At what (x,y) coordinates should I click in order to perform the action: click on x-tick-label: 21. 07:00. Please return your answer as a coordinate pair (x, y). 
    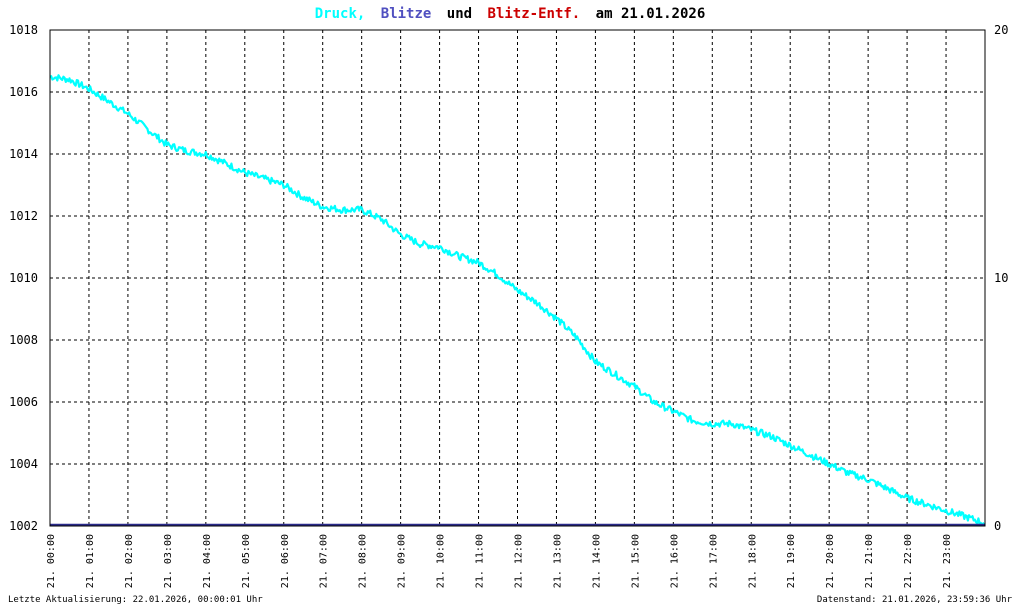
    Looking at the image, I should click on (324, 561).